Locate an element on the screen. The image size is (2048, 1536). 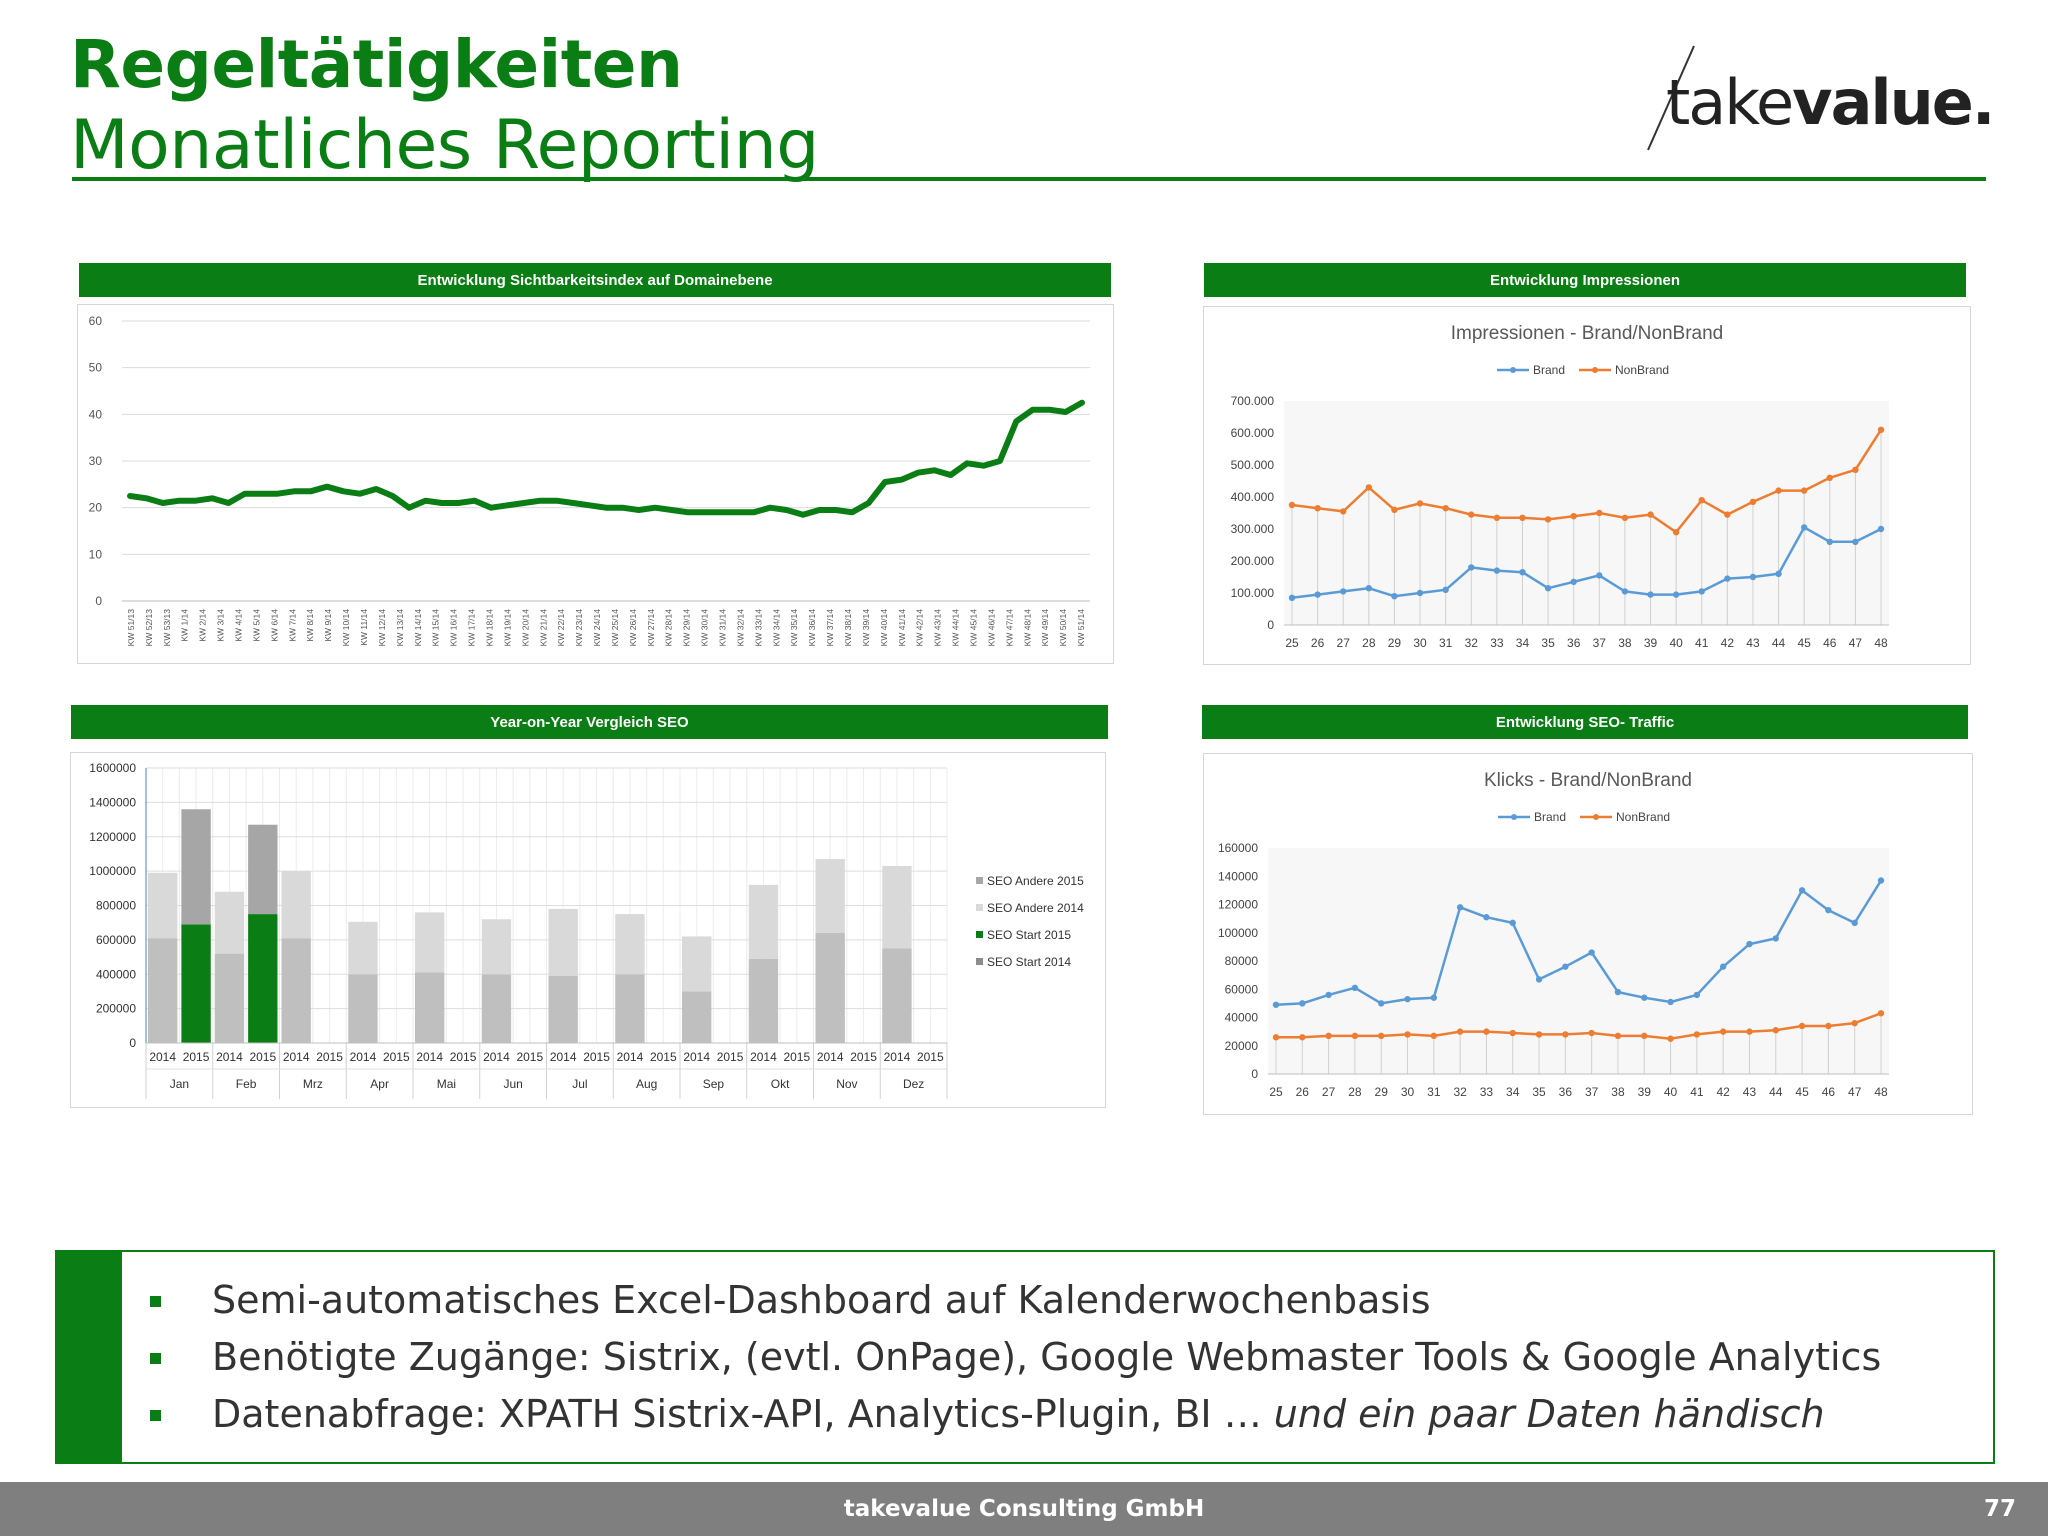
x-tick-label: 27 is located at coordinates (1344, 643).